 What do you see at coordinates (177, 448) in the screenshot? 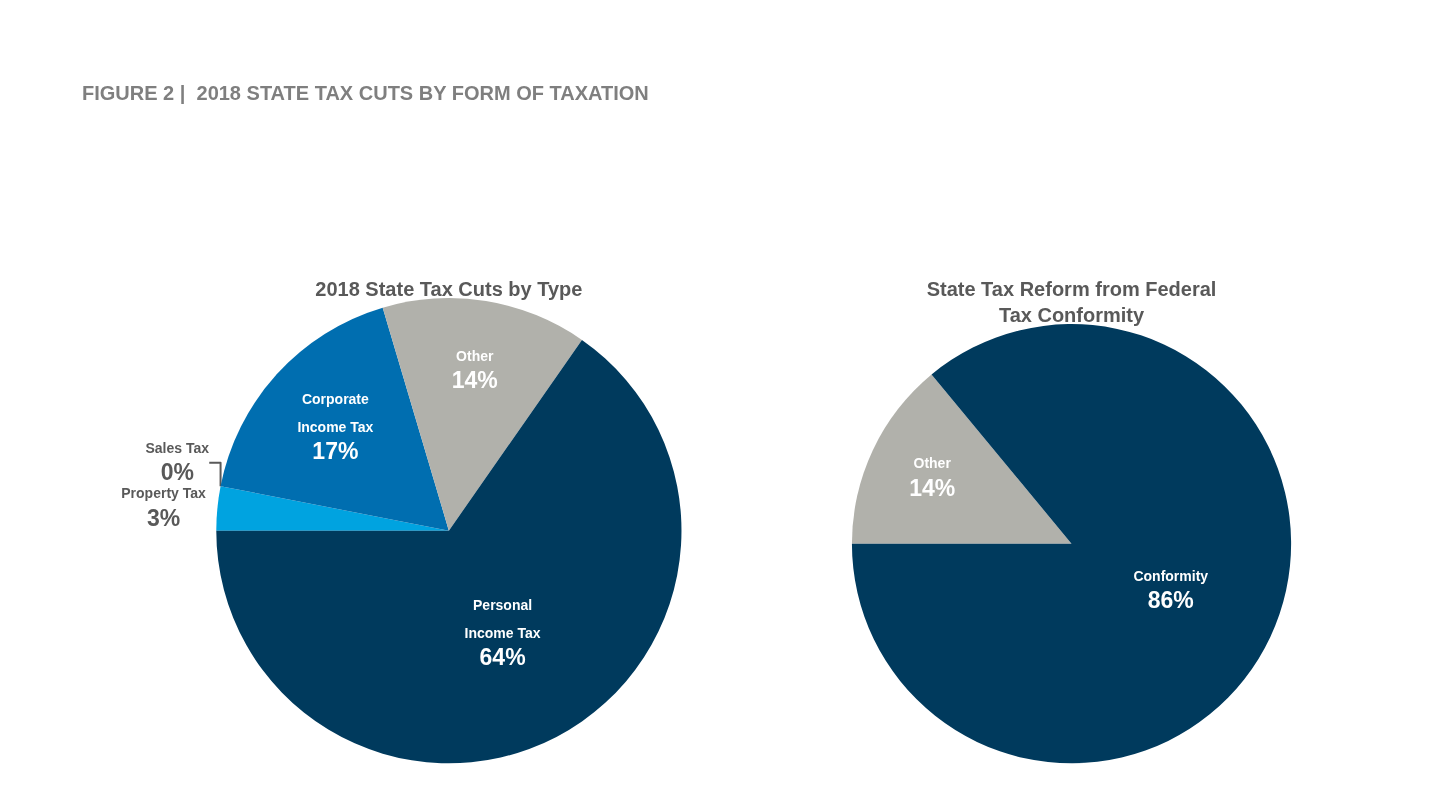
I see `category-label: Sales Tax` at bounding box center [177, 448].